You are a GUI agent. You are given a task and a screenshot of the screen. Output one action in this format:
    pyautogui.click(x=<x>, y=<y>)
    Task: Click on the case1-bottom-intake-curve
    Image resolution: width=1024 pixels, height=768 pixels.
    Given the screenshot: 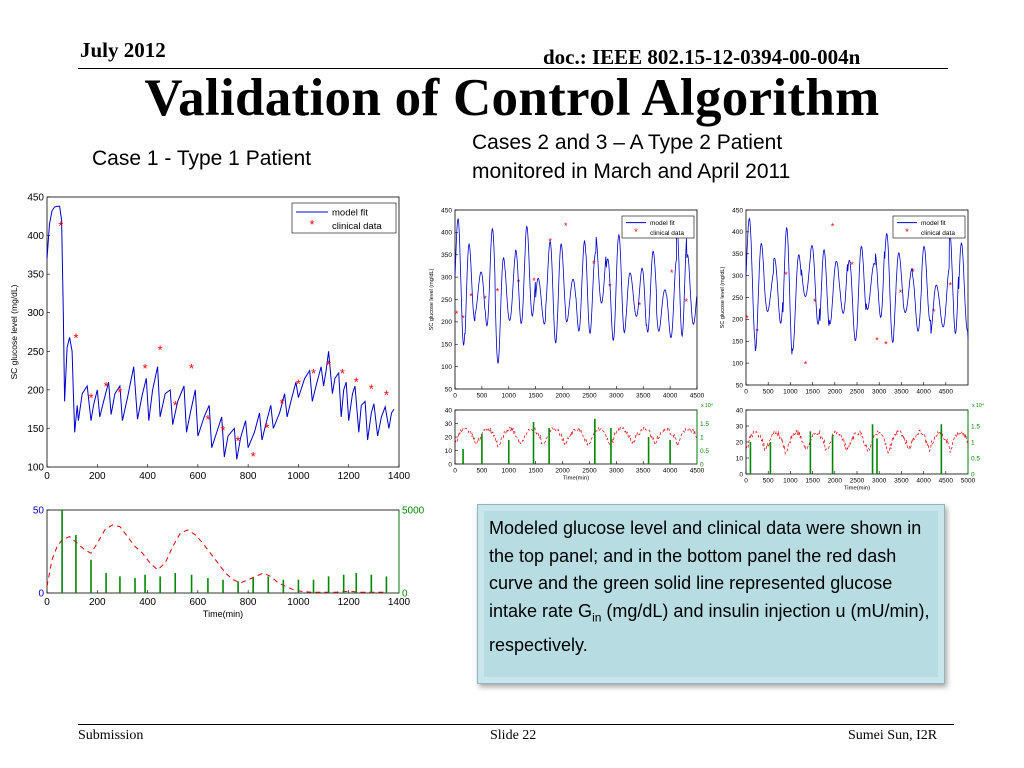 What is the action you would take?
    pyautogui.click(x=216, y=558)
    